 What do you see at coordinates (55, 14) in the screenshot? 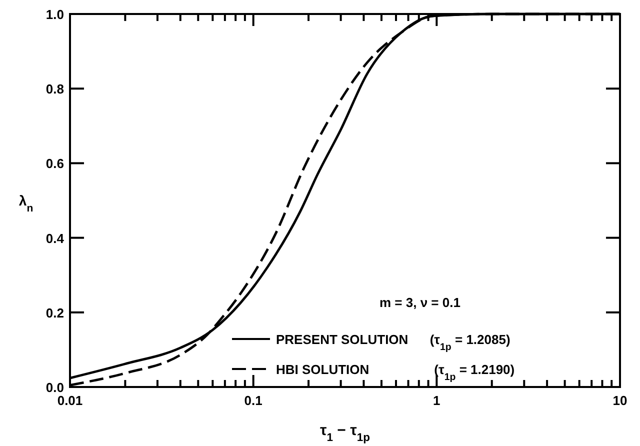
I see `y-tick-label: 1.0` at bounding box center [55, 14].